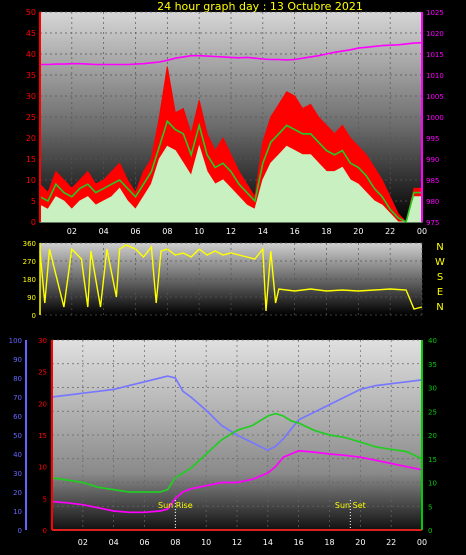  Describe the element at coordinates (350, 505) in the screenshot. I see `sunset-label: Sun Set` at that location.